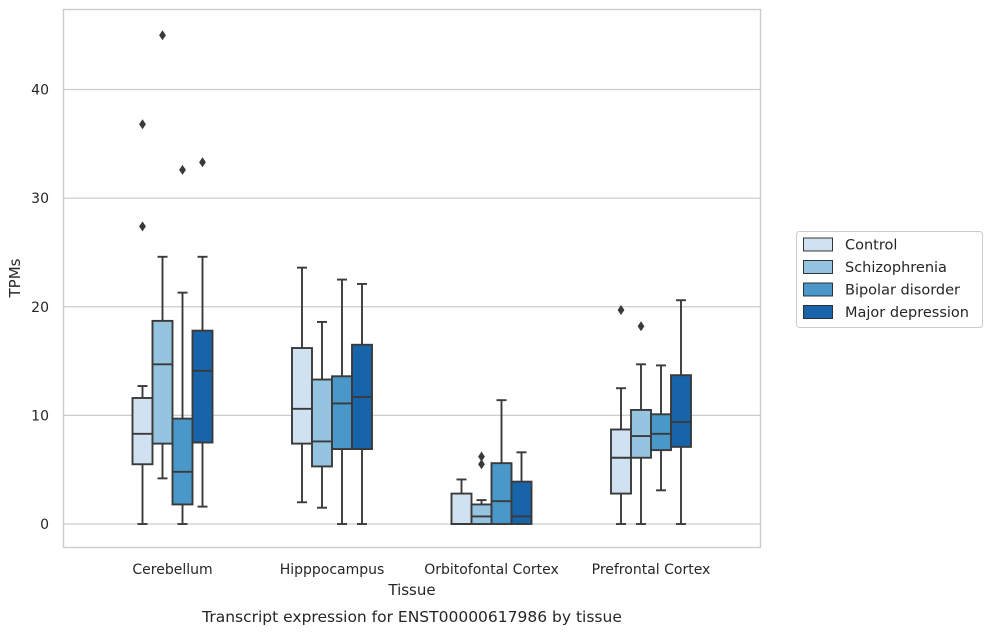 This screenshot has height=634, width=993. I want to click on x-tick-label: Hipppocampus, so click(332, 570).